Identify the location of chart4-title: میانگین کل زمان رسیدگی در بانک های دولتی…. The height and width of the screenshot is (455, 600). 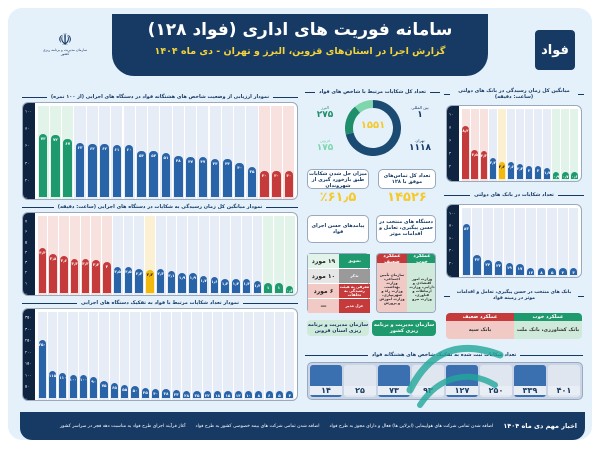
(514, 94).